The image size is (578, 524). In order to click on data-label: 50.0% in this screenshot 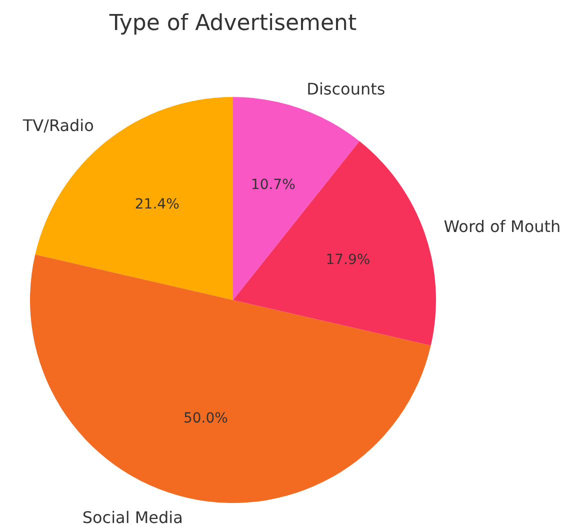, I will do `click(205, 418)`.